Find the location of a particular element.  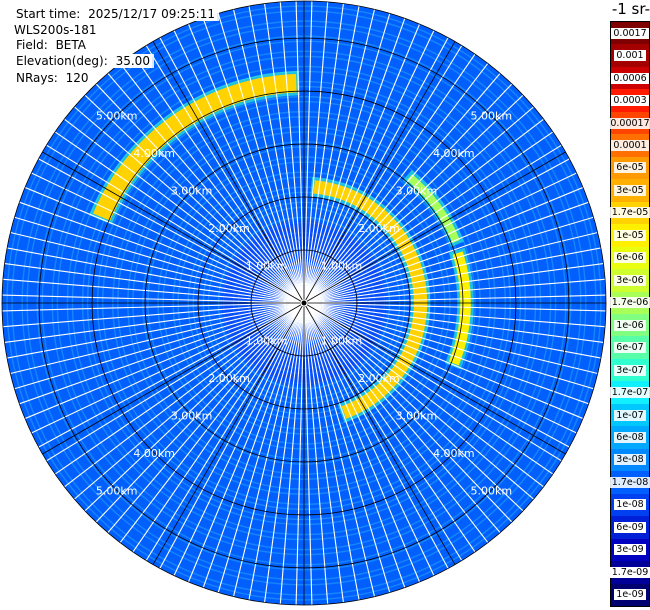

colorbar-segment: 1e-07 is located at coordinates (630, 415).